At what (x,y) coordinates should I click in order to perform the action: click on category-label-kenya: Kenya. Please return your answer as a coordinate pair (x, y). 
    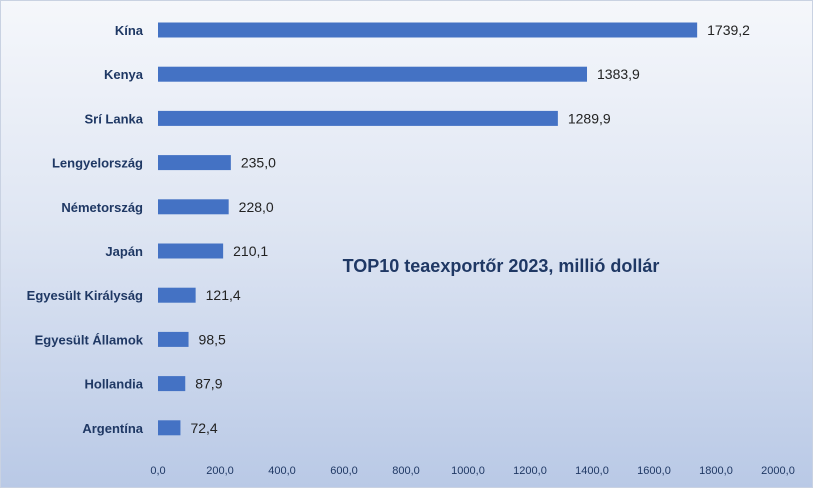
    Looking at the image, I should click on (124, 74).